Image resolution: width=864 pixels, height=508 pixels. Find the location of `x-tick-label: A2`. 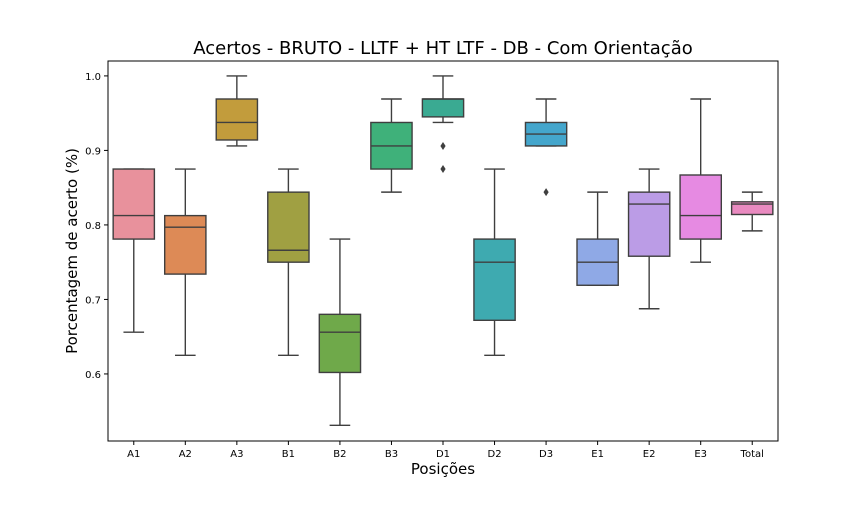

x-tick-label: A2 is located at coordinates (185, 454).